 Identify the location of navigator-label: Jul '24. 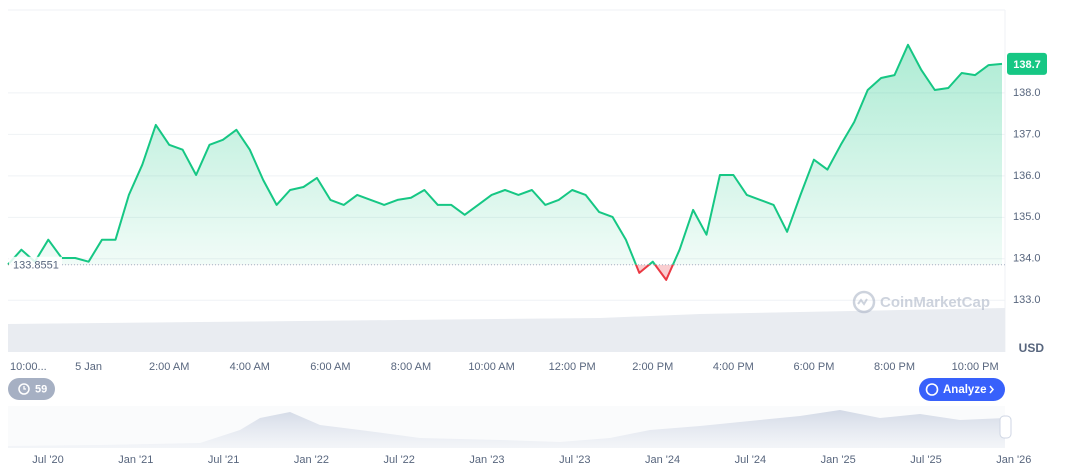
(750, 460).